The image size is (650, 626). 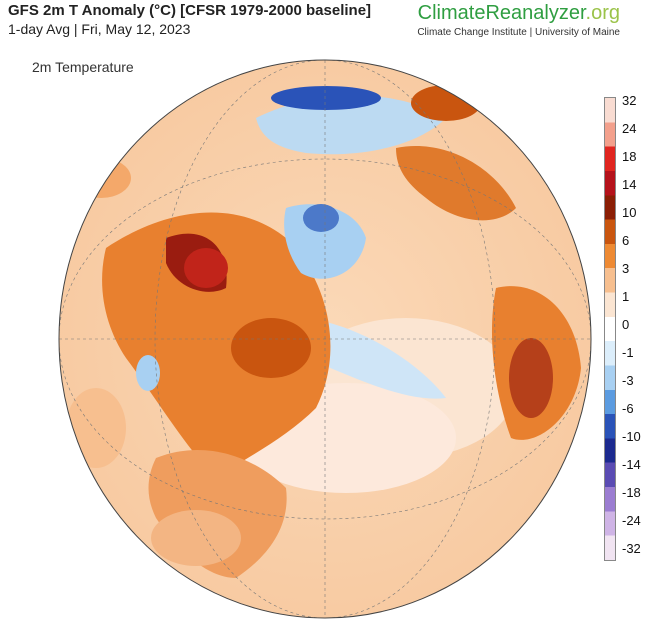 What do you see at coordinates (631, 464) in the screenshot?
I see `colorbar-tick-label: -14` at bounding box center [631, 464].